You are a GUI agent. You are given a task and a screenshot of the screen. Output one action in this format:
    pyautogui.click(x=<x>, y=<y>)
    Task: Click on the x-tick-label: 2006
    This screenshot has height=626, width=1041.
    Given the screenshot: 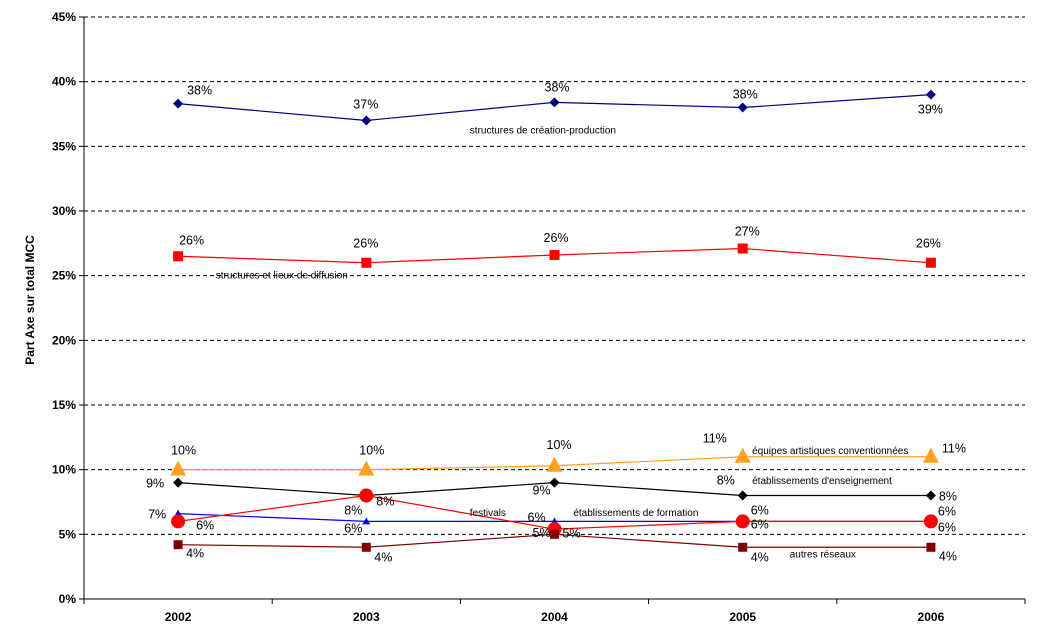 What is the action you would take?
    pyautogui.click(x=931, y=617)
    